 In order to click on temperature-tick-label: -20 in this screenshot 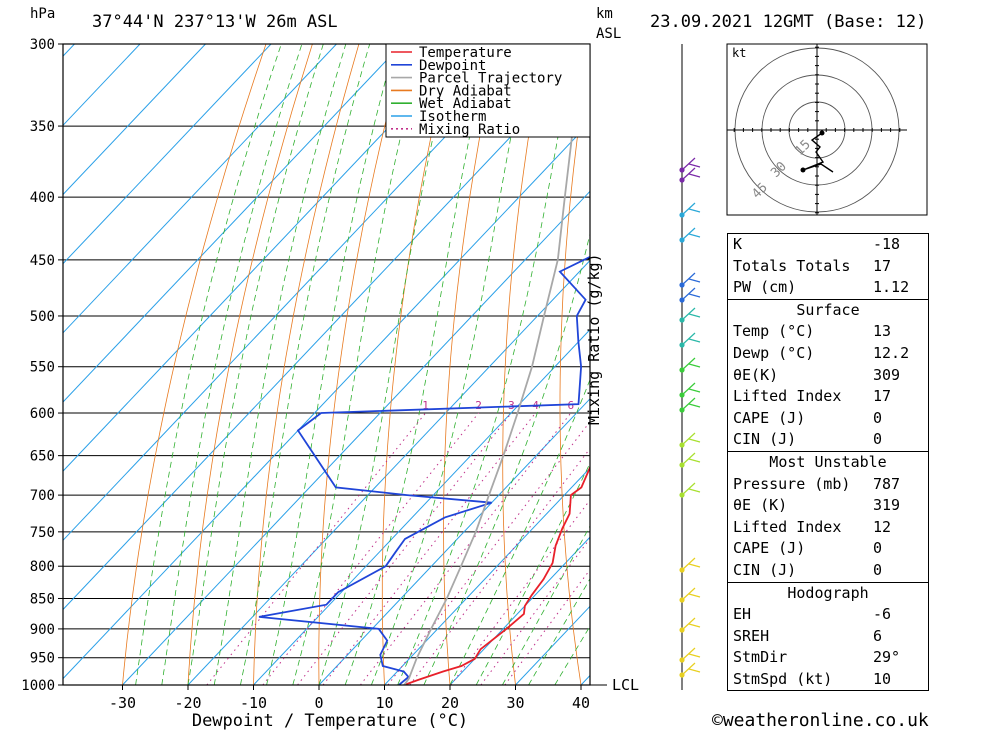, I will do `click(187, 703)`.